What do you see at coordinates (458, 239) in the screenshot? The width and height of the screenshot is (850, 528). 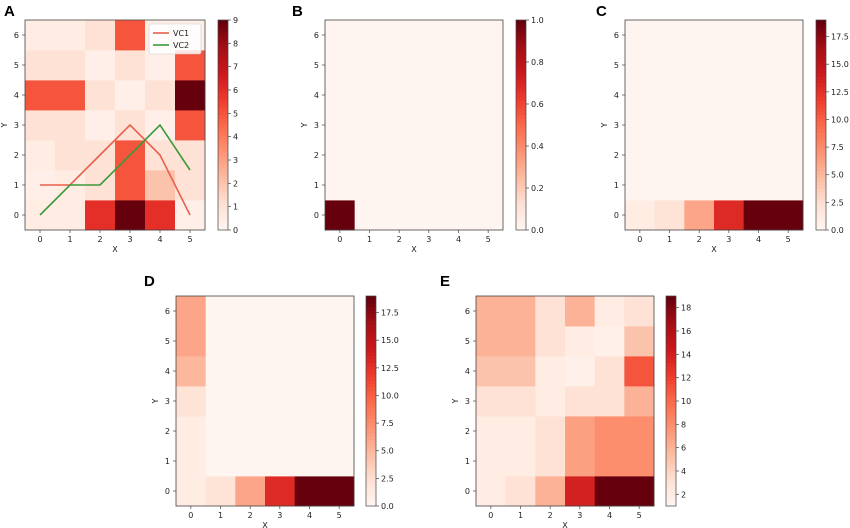 I see `x-tick-label: 4` at bounding box center [458, 239].